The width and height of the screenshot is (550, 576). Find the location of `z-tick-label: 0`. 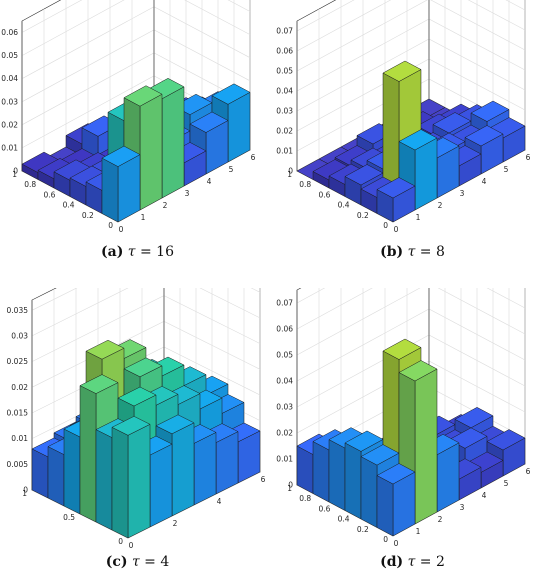

z-tick-label: 0 is located at coordinates (290, 171).